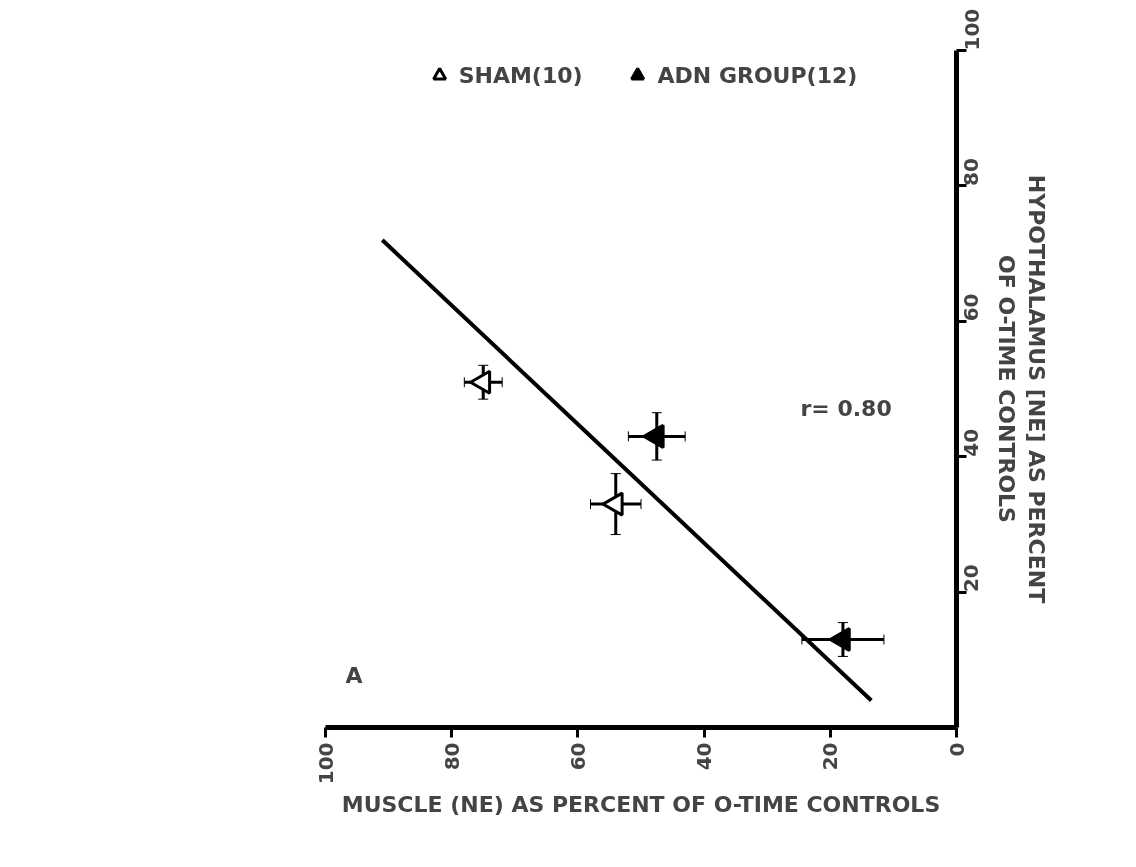 This screenshot has height=867, width=1136. Describe the element at coordinates (830, 756) in the screenshot. I see `x-tick-label: 20` at that location.